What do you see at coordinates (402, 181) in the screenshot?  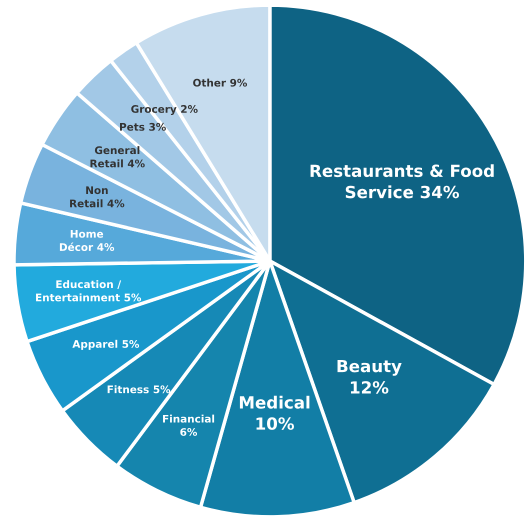 I see `slice-label: Restaurants & Food Service 34%` at bounding box center [402, 181].